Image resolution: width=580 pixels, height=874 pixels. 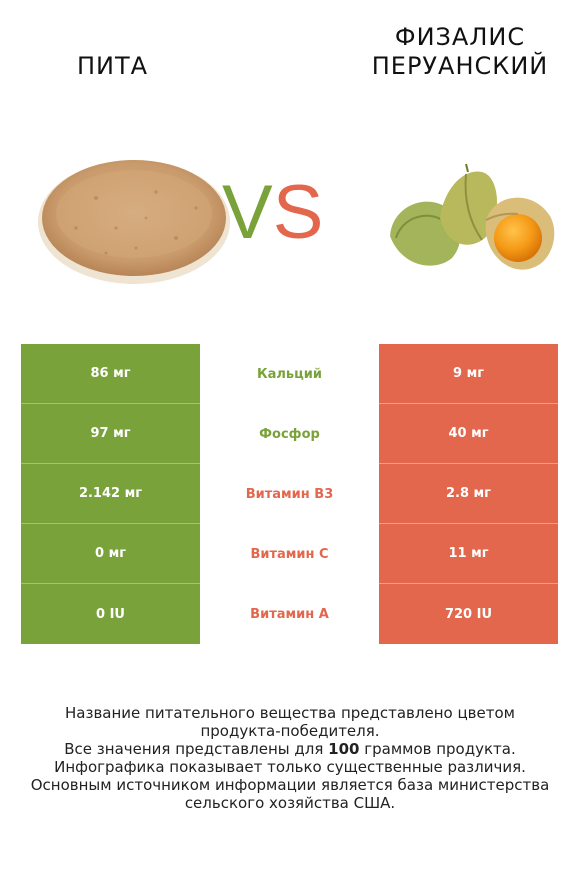 I want to click on nutrient-name: Витамин A, so click(x=289, y=614).